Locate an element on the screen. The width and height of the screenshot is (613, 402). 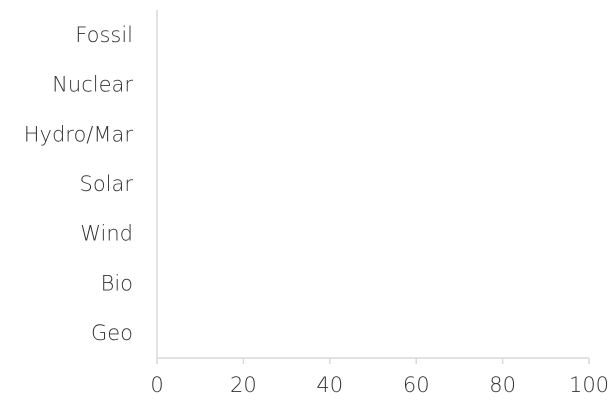
value-axis-tick-label: 80 is located at coordinates (502, 385).